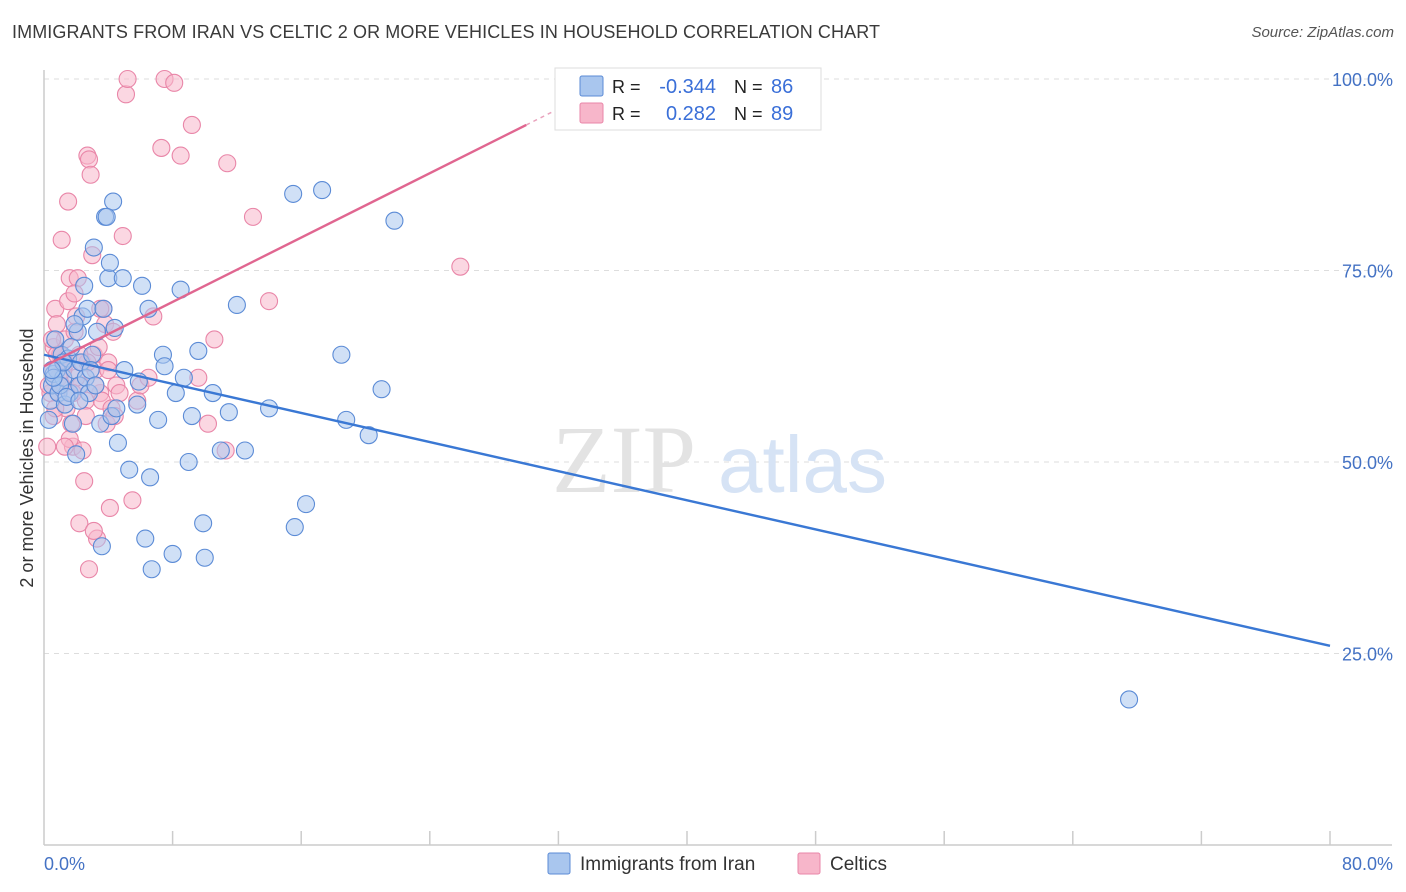 This screenshot has width=1406, height=892. Describe the element at coordinates (1362, 80) in the screenshot. I see `y-tick-label-100: 100.0%` at that location.